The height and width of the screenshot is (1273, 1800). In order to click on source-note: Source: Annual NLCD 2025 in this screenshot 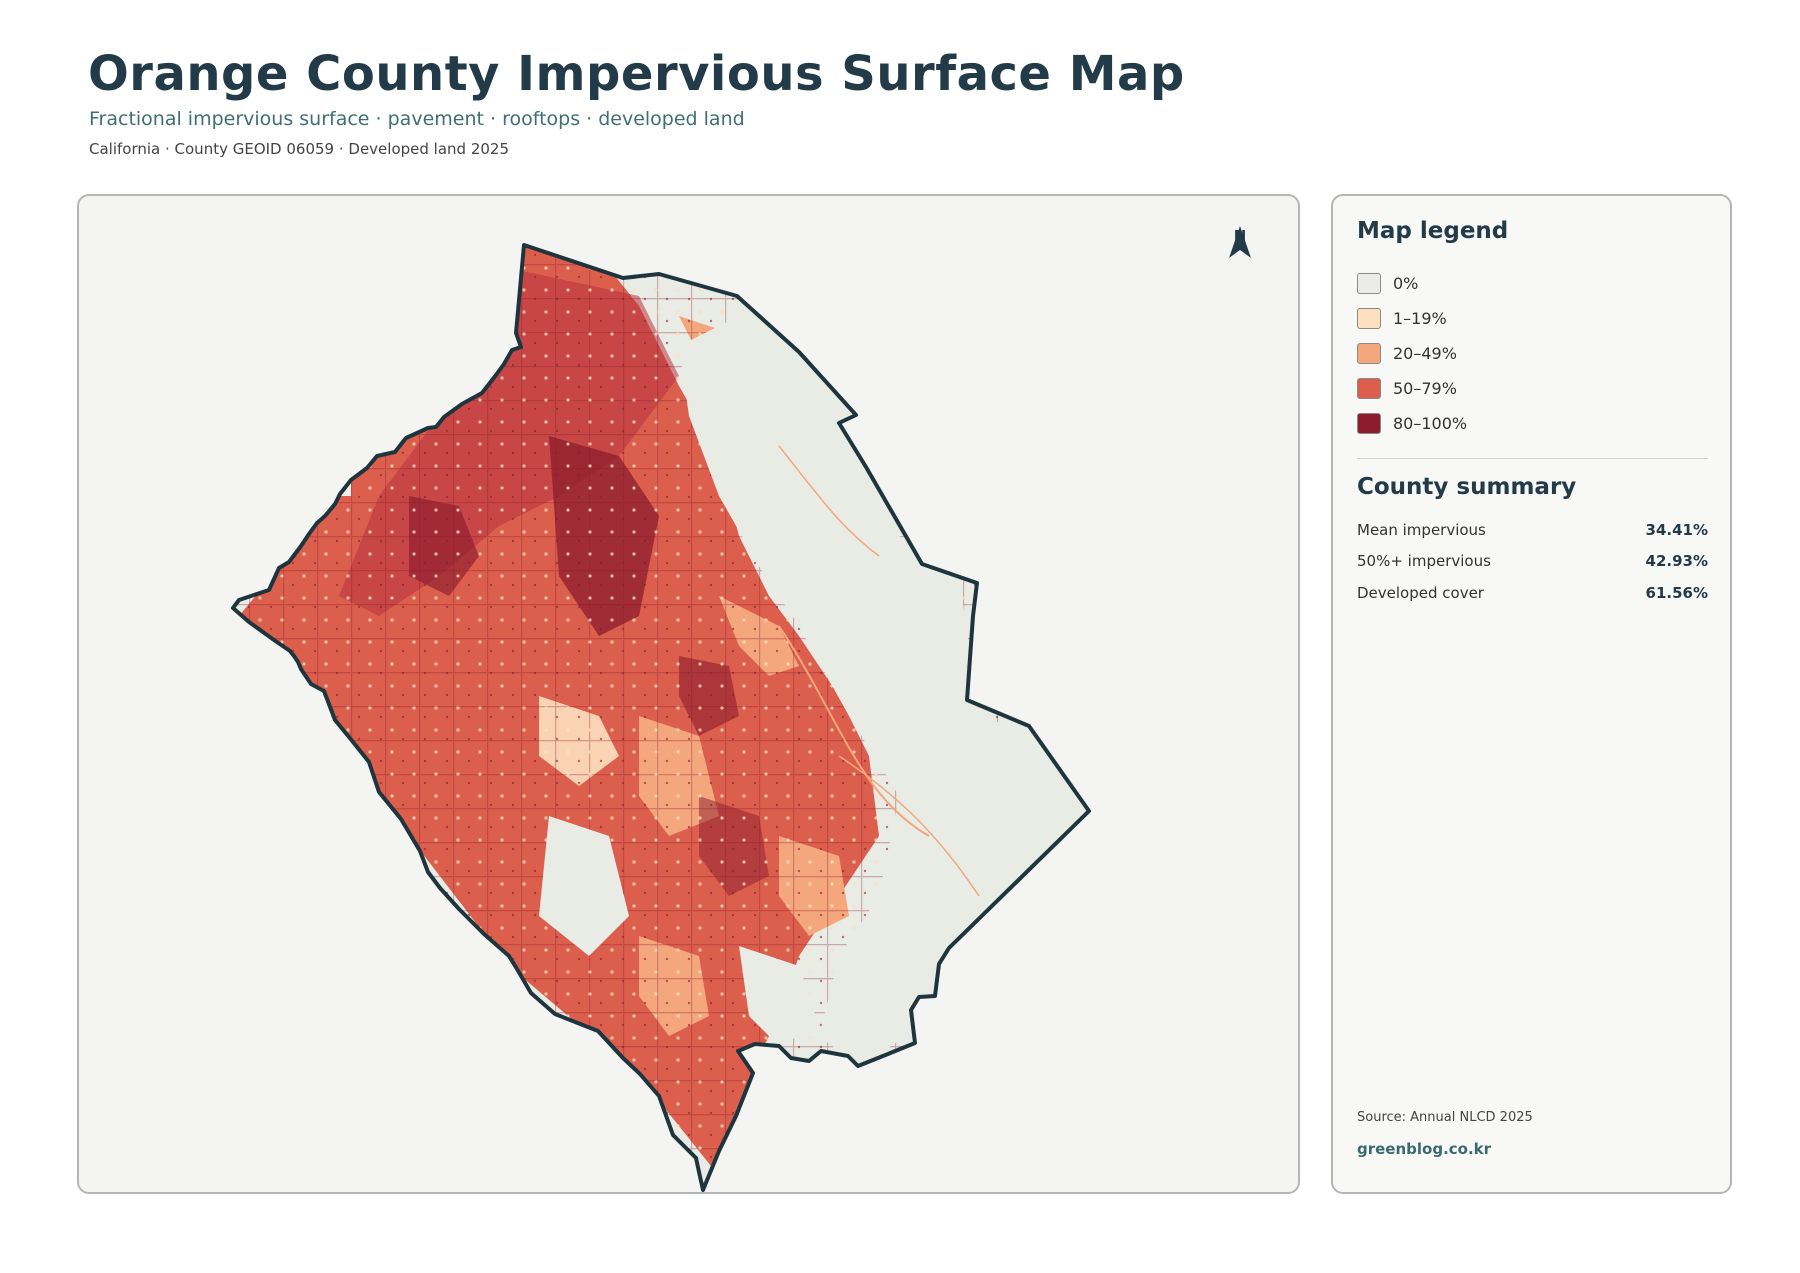, I will do `click(1445, 1117)`.